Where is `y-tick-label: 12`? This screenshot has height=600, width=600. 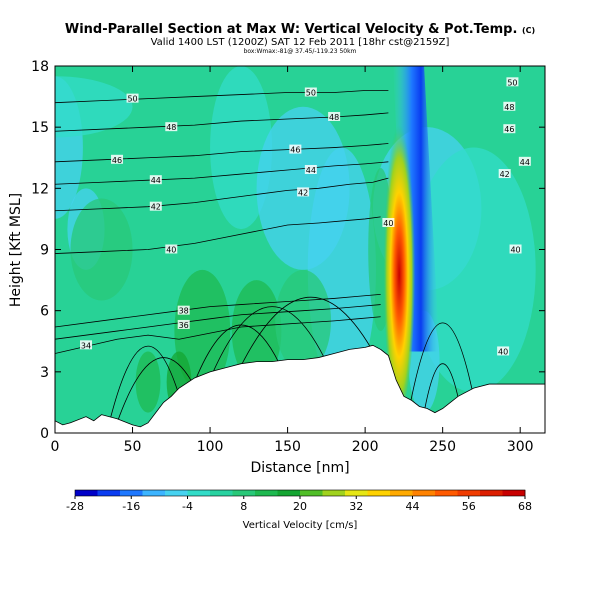
y-tick-label: 12 is located at coordinates (40, 189).